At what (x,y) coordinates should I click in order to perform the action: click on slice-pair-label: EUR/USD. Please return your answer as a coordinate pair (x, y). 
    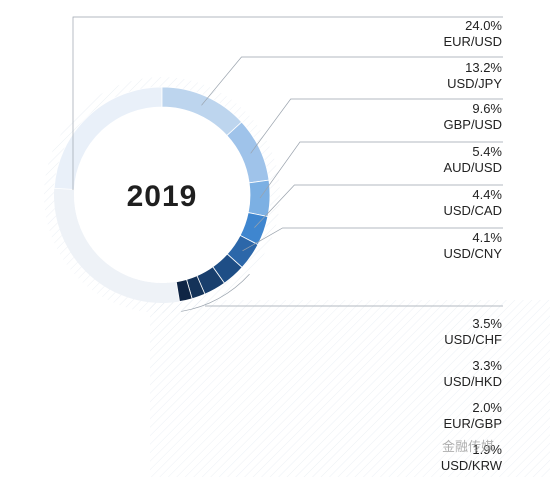
    Looking at the image, I should click on (472, 41).